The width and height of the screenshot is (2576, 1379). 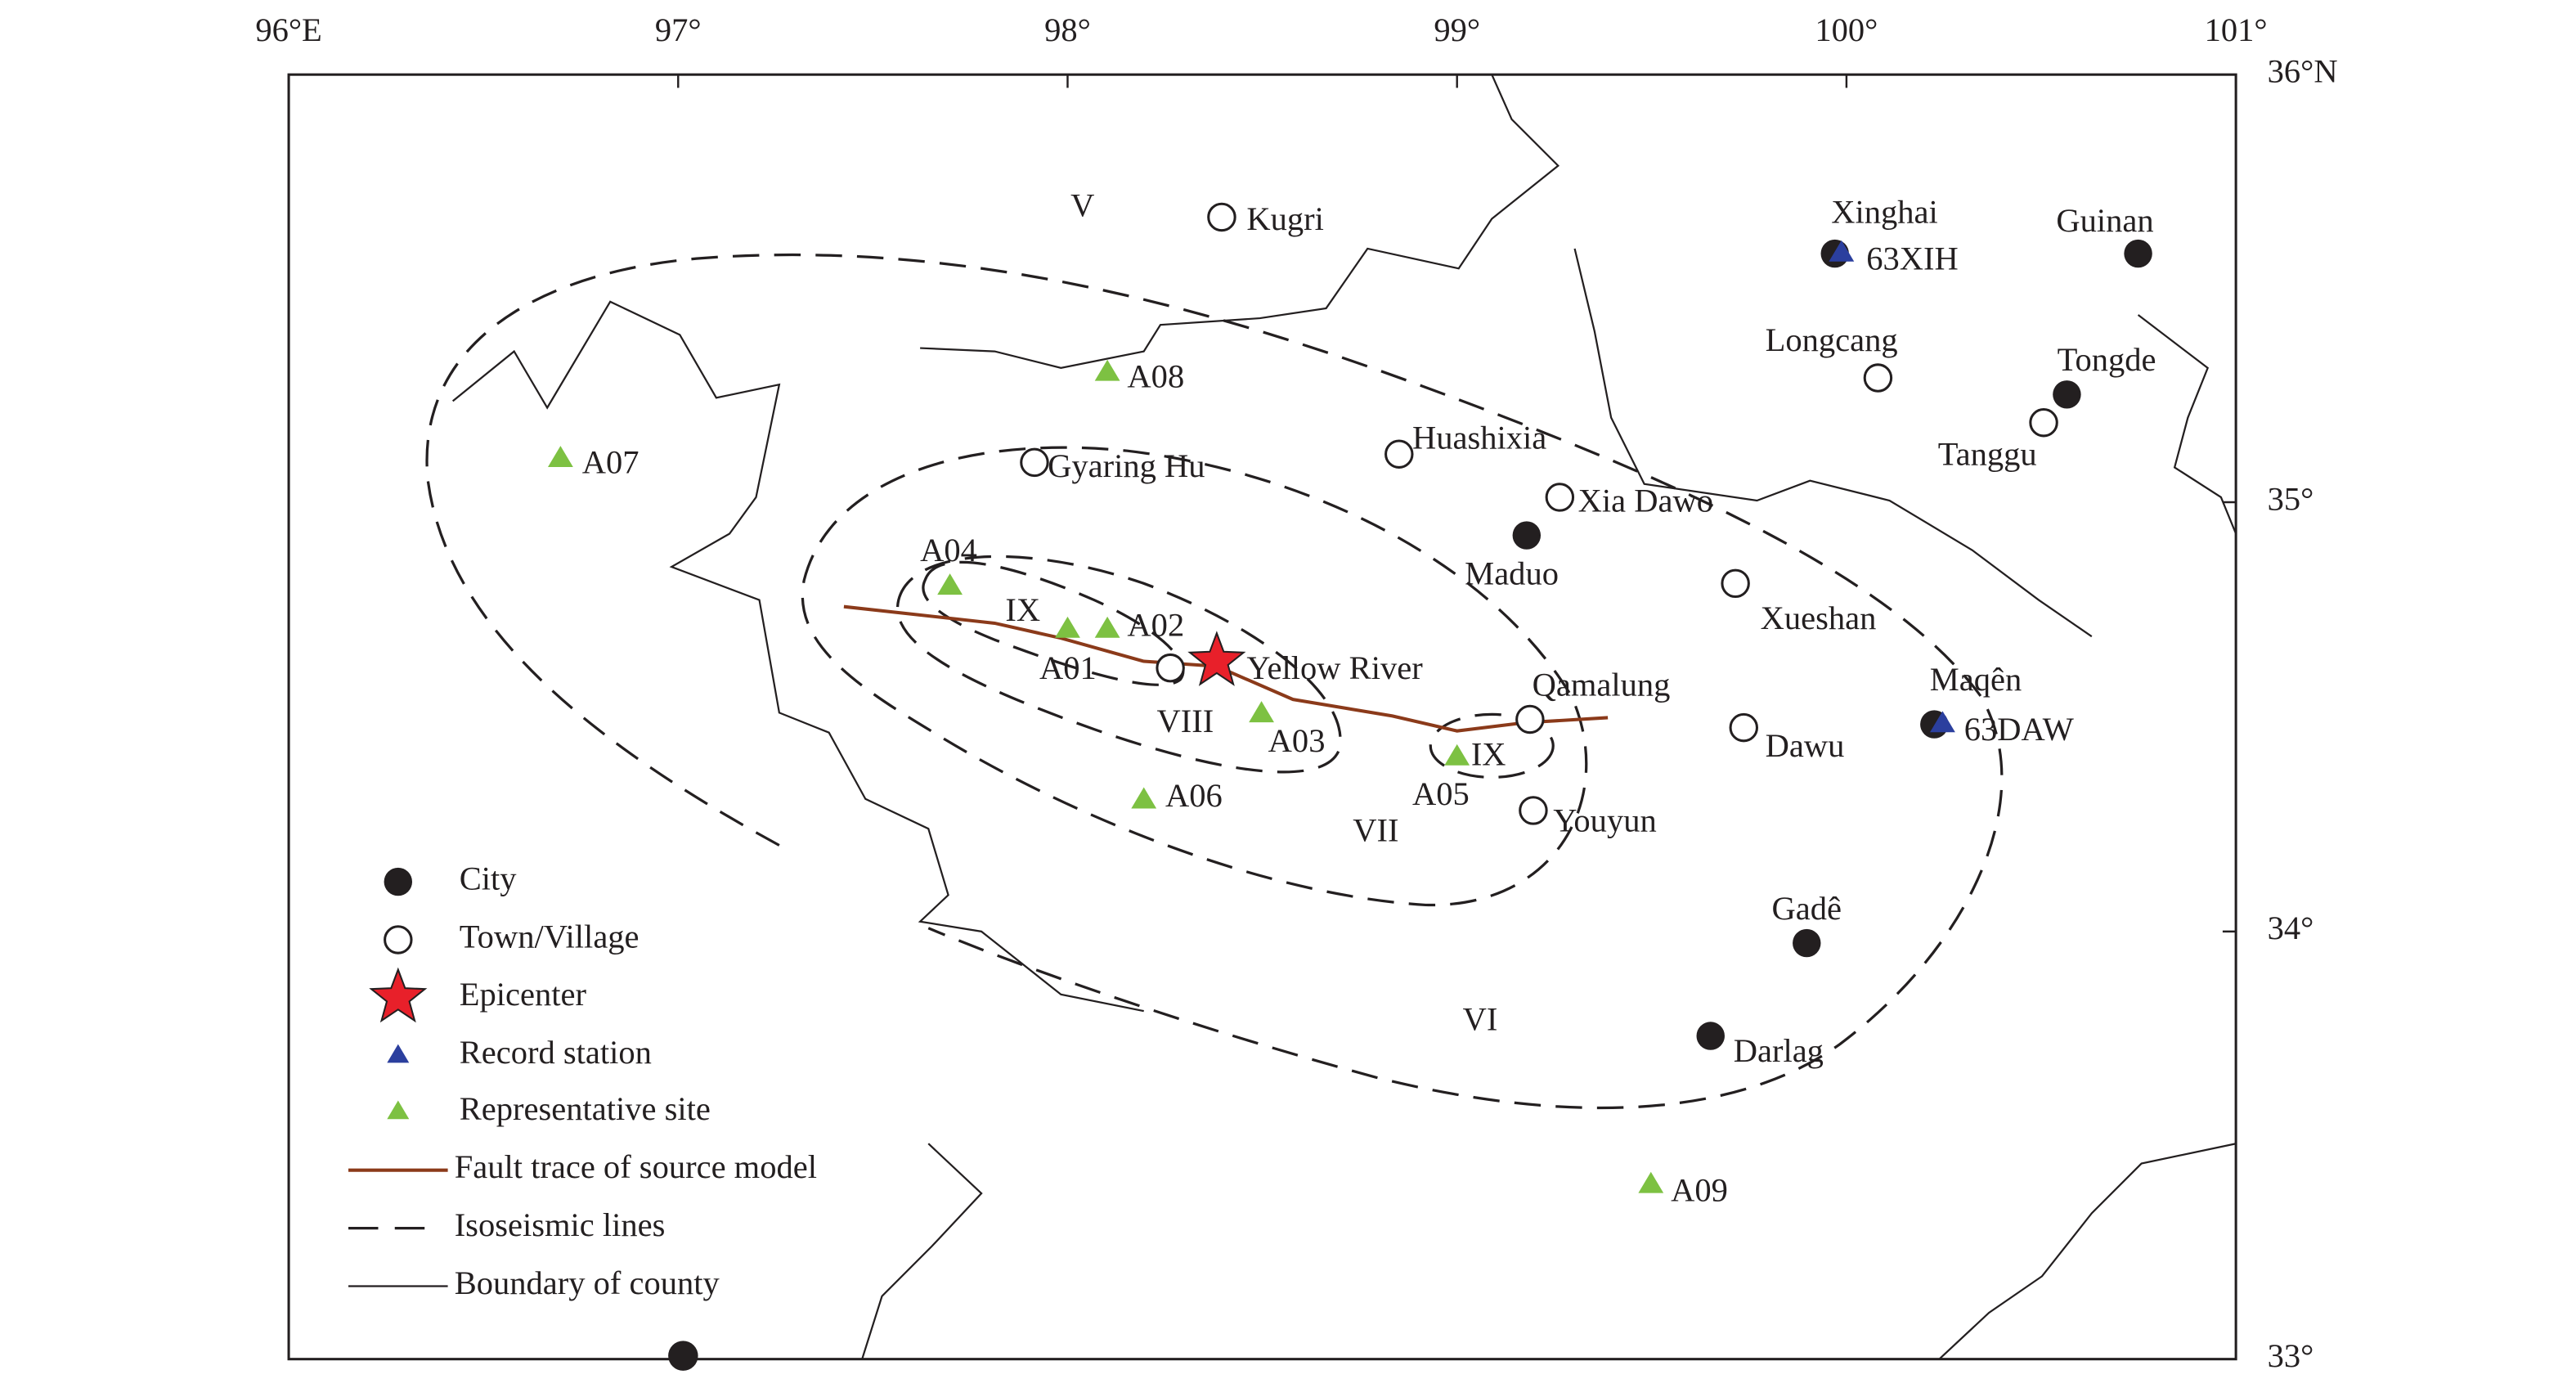 What do you see at coordinates (2303, 70) in the screenshot?
I see `latitude-label: 36°N` at bounding box center [2303, 70].